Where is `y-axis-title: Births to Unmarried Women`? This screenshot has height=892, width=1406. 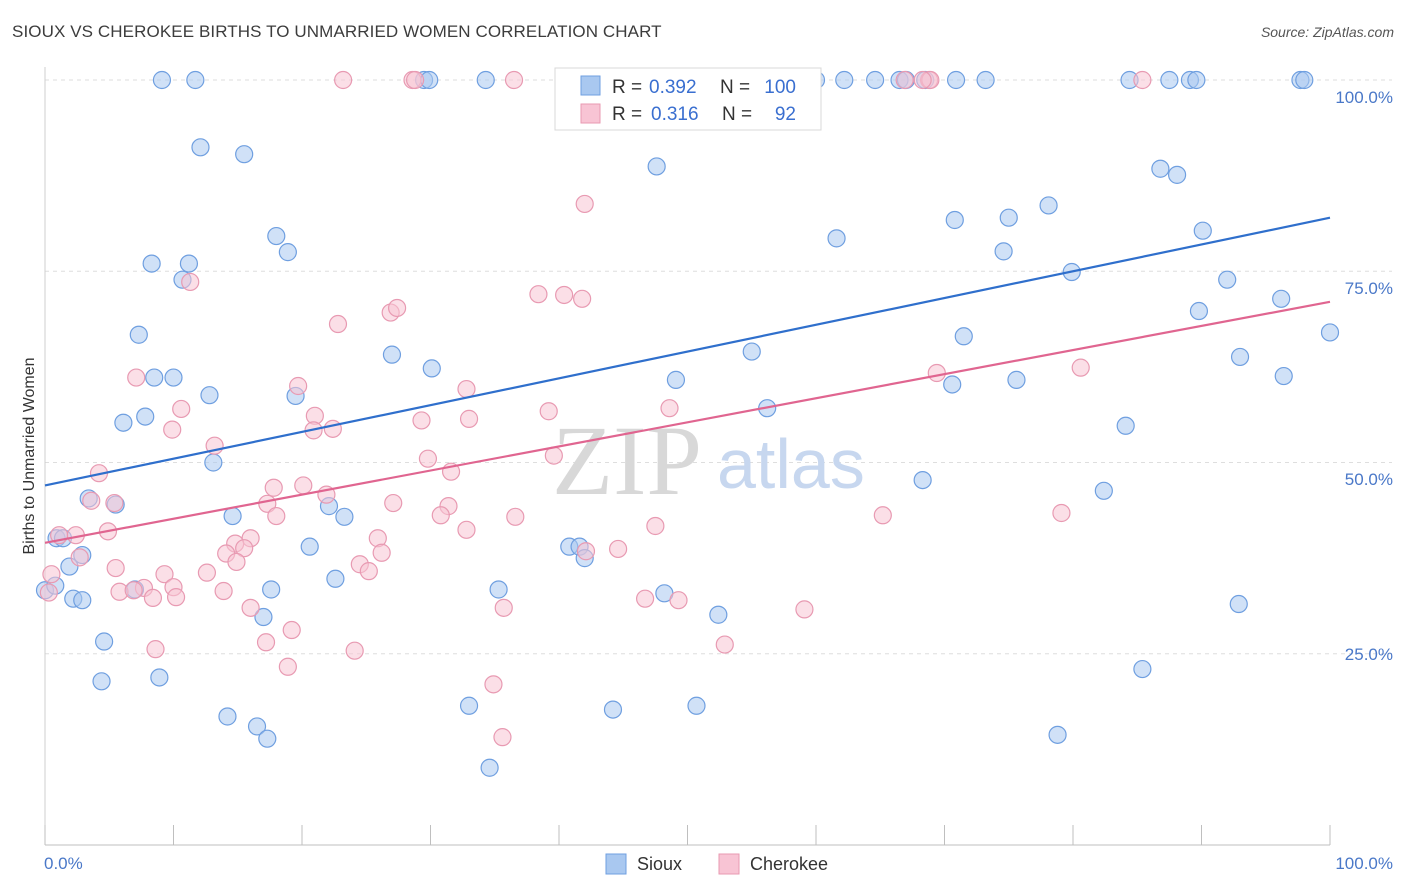
y-axis-title: Births to Unmarried Women is located at coordinates (29, 455).